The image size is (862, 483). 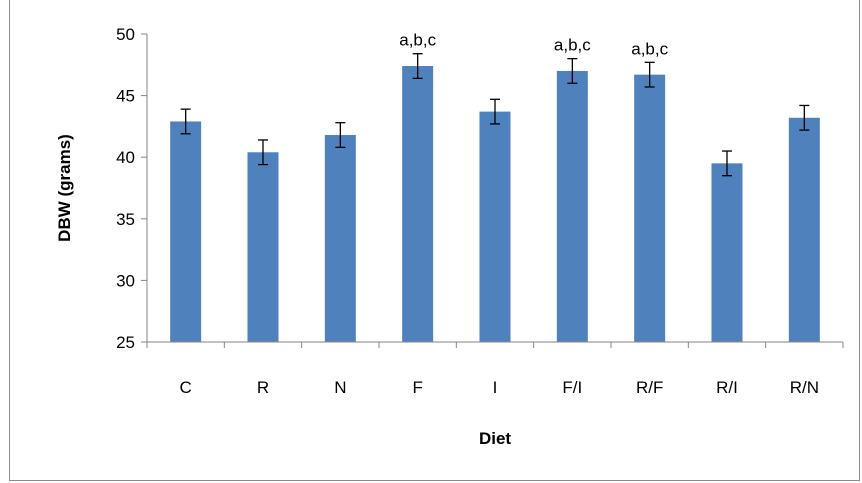 What do you see at coordinates (727, 387) in the screenshot?
I see `category-label: R/I` at bounding box center [727, 387].